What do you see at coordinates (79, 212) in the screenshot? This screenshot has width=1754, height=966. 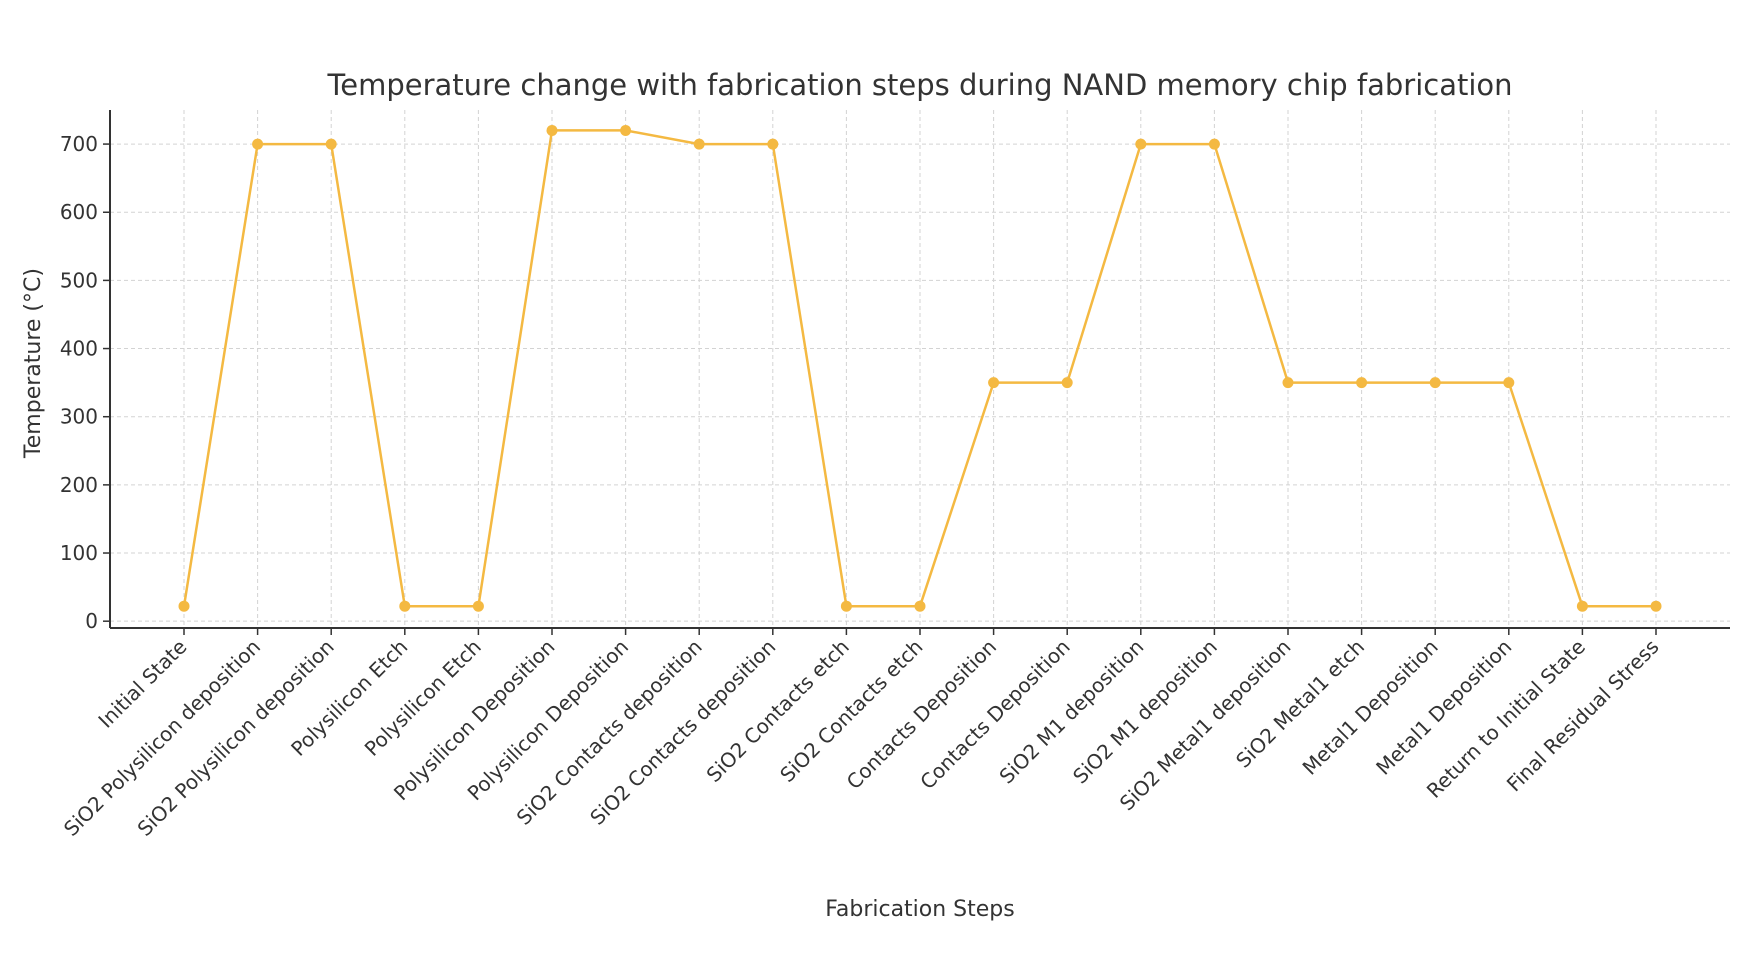 I see `y-tick-label: 600` at bounding box center [79, 212].